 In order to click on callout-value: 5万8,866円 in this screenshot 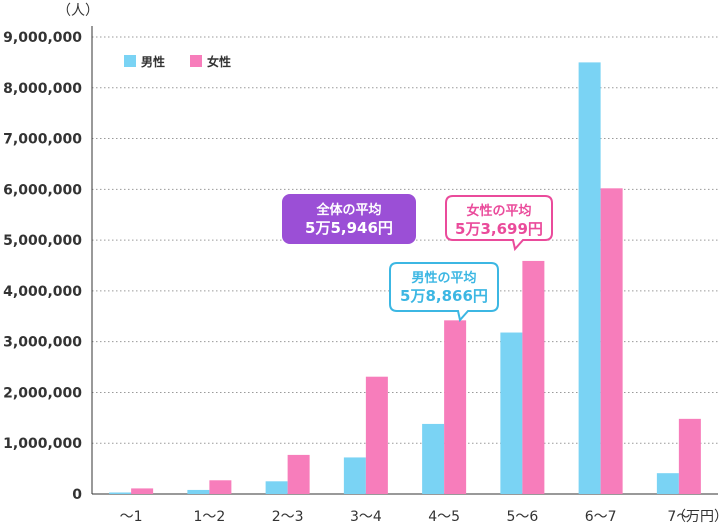, I will do `click(444, 296)`.